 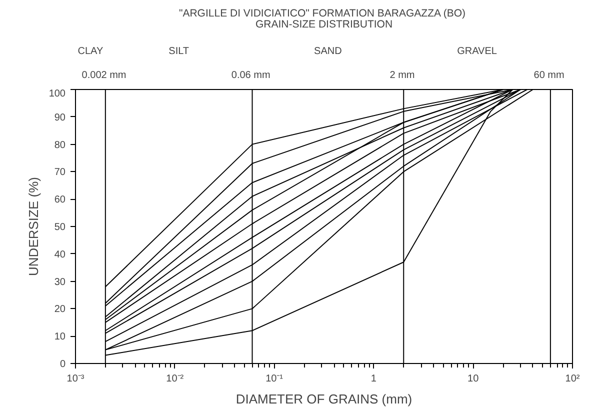 What do you see at coordinates (179, 51) in the screenshot?
I see `text: SILT` at bounding box center [179, 51].